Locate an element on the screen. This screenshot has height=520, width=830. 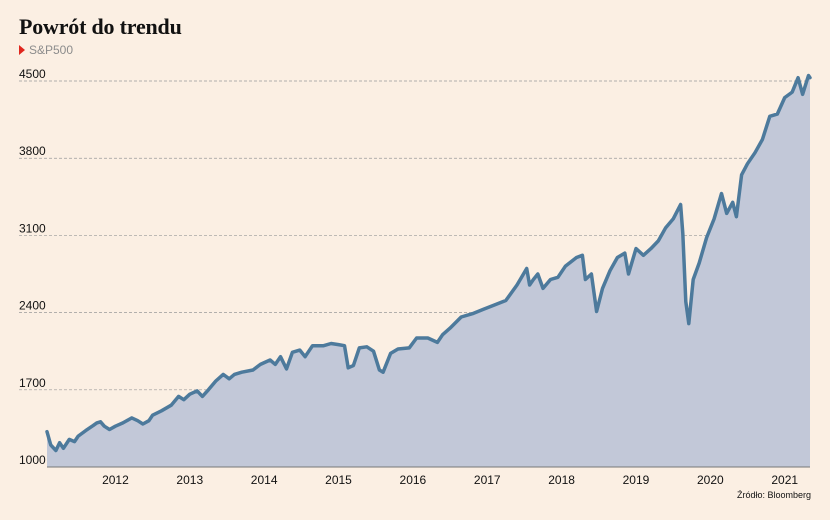
legend: S&P500 is located at coordinates (46, 50).